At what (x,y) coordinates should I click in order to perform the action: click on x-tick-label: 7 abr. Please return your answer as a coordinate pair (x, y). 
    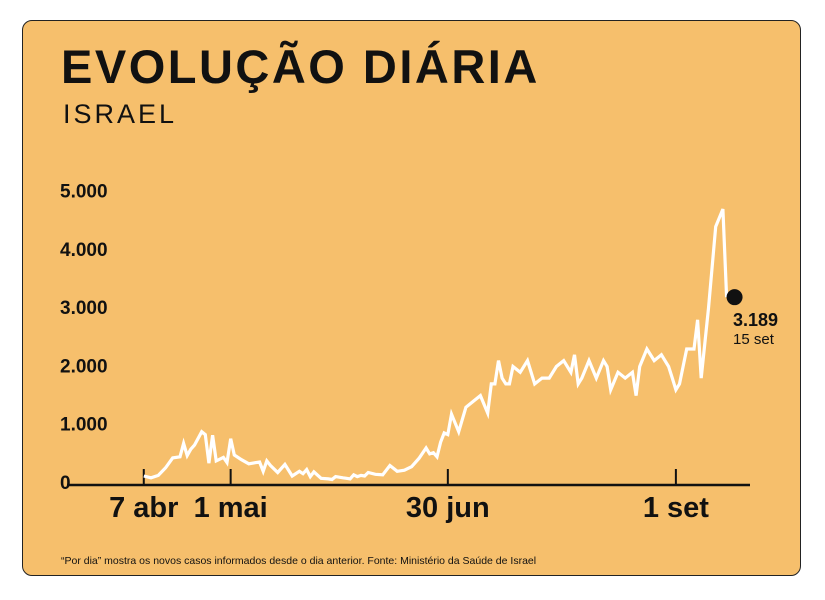
    Looking at the image, I should click on (143, 508).